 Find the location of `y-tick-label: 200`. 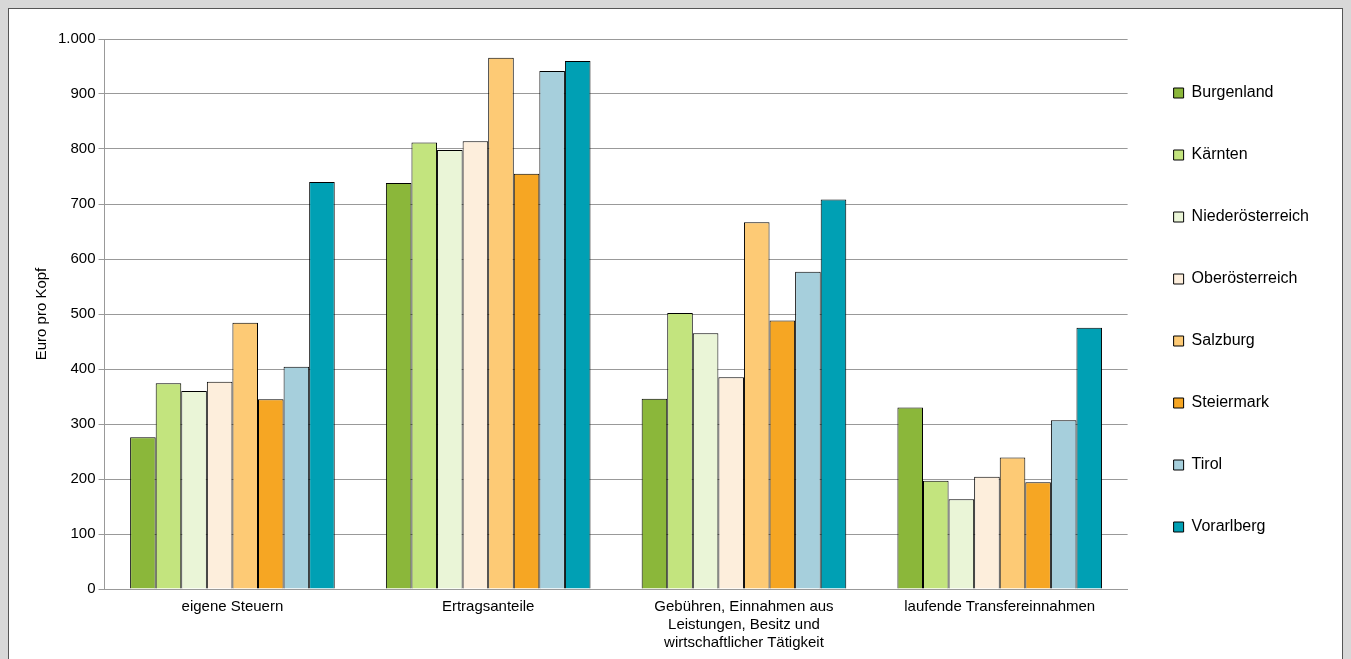

y-tick-label: 200 is located at coordinates (83, 478).